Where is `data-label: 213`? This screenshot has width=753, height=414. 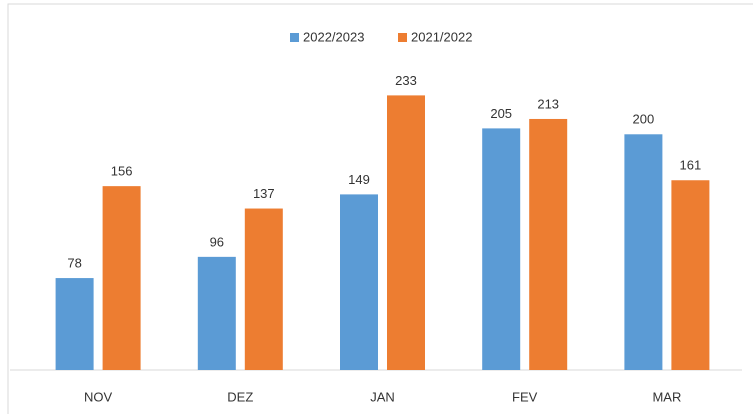 data-label: 213 is located at coordinates (548, 103).